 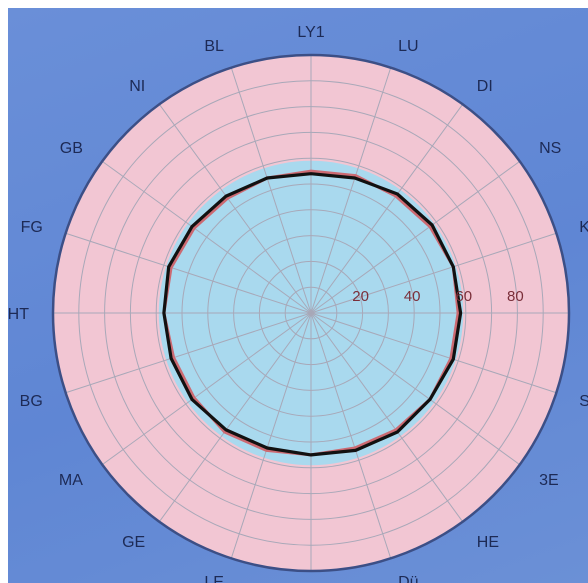 What do you see at coordinates (310, 32) in the screenshot?
I see `spoke-label-0: LY1` at bounding box center [310, 32].